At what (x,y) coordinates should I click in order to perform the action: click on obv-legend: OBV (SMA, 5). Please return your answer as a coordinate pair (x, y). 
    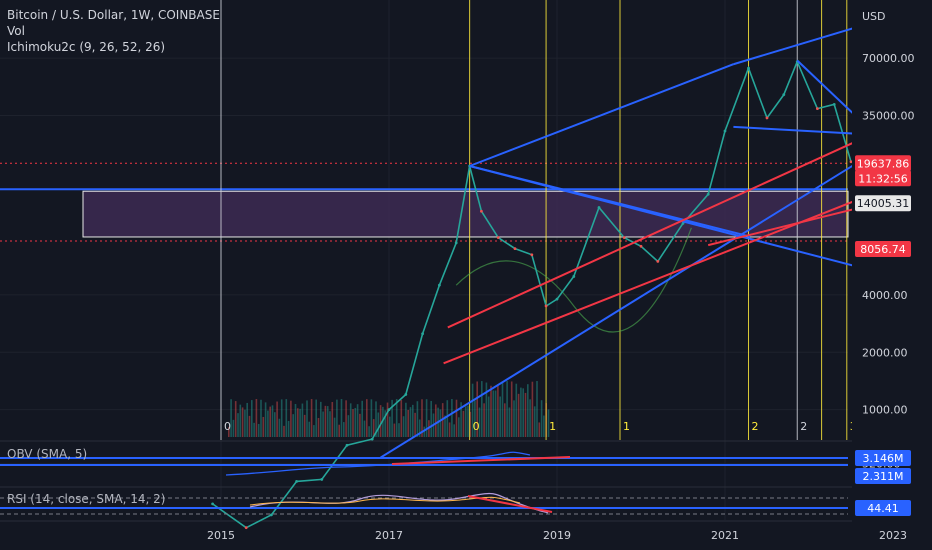
    Looking at the image, I should click on (47, 454).